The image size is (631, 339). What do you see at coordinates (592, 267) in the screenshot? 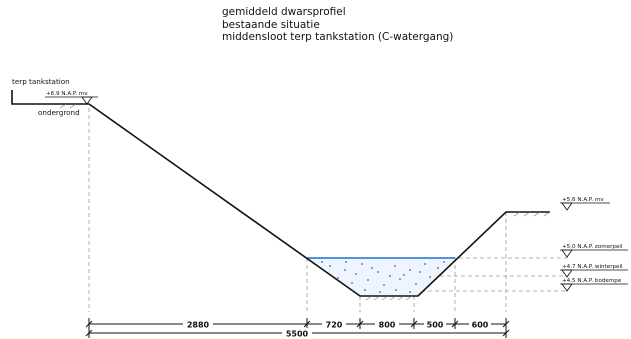
I see `label-winterpeil: +4.7 N.A.P. winterpeil` at bounding box center [592, 267].